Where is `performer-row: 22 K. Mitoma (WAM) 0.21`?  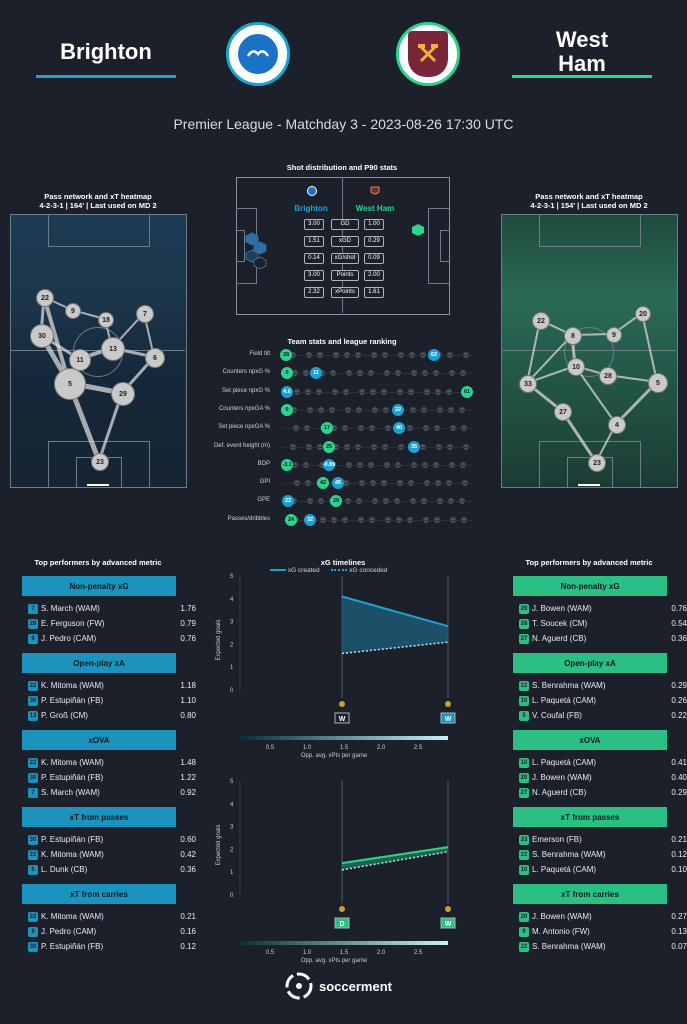
performer-row: 22 K. Mitoma (WAM) 0.21 is located at coordinates (112, 918).